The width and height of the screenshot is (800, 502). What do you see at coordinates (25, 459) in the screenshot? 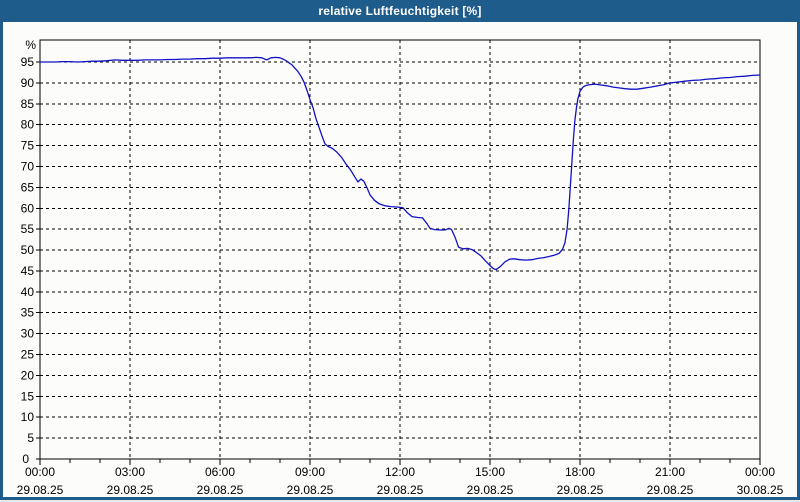
I see `y-tick-label: 0` at bounding box center [25, 459].